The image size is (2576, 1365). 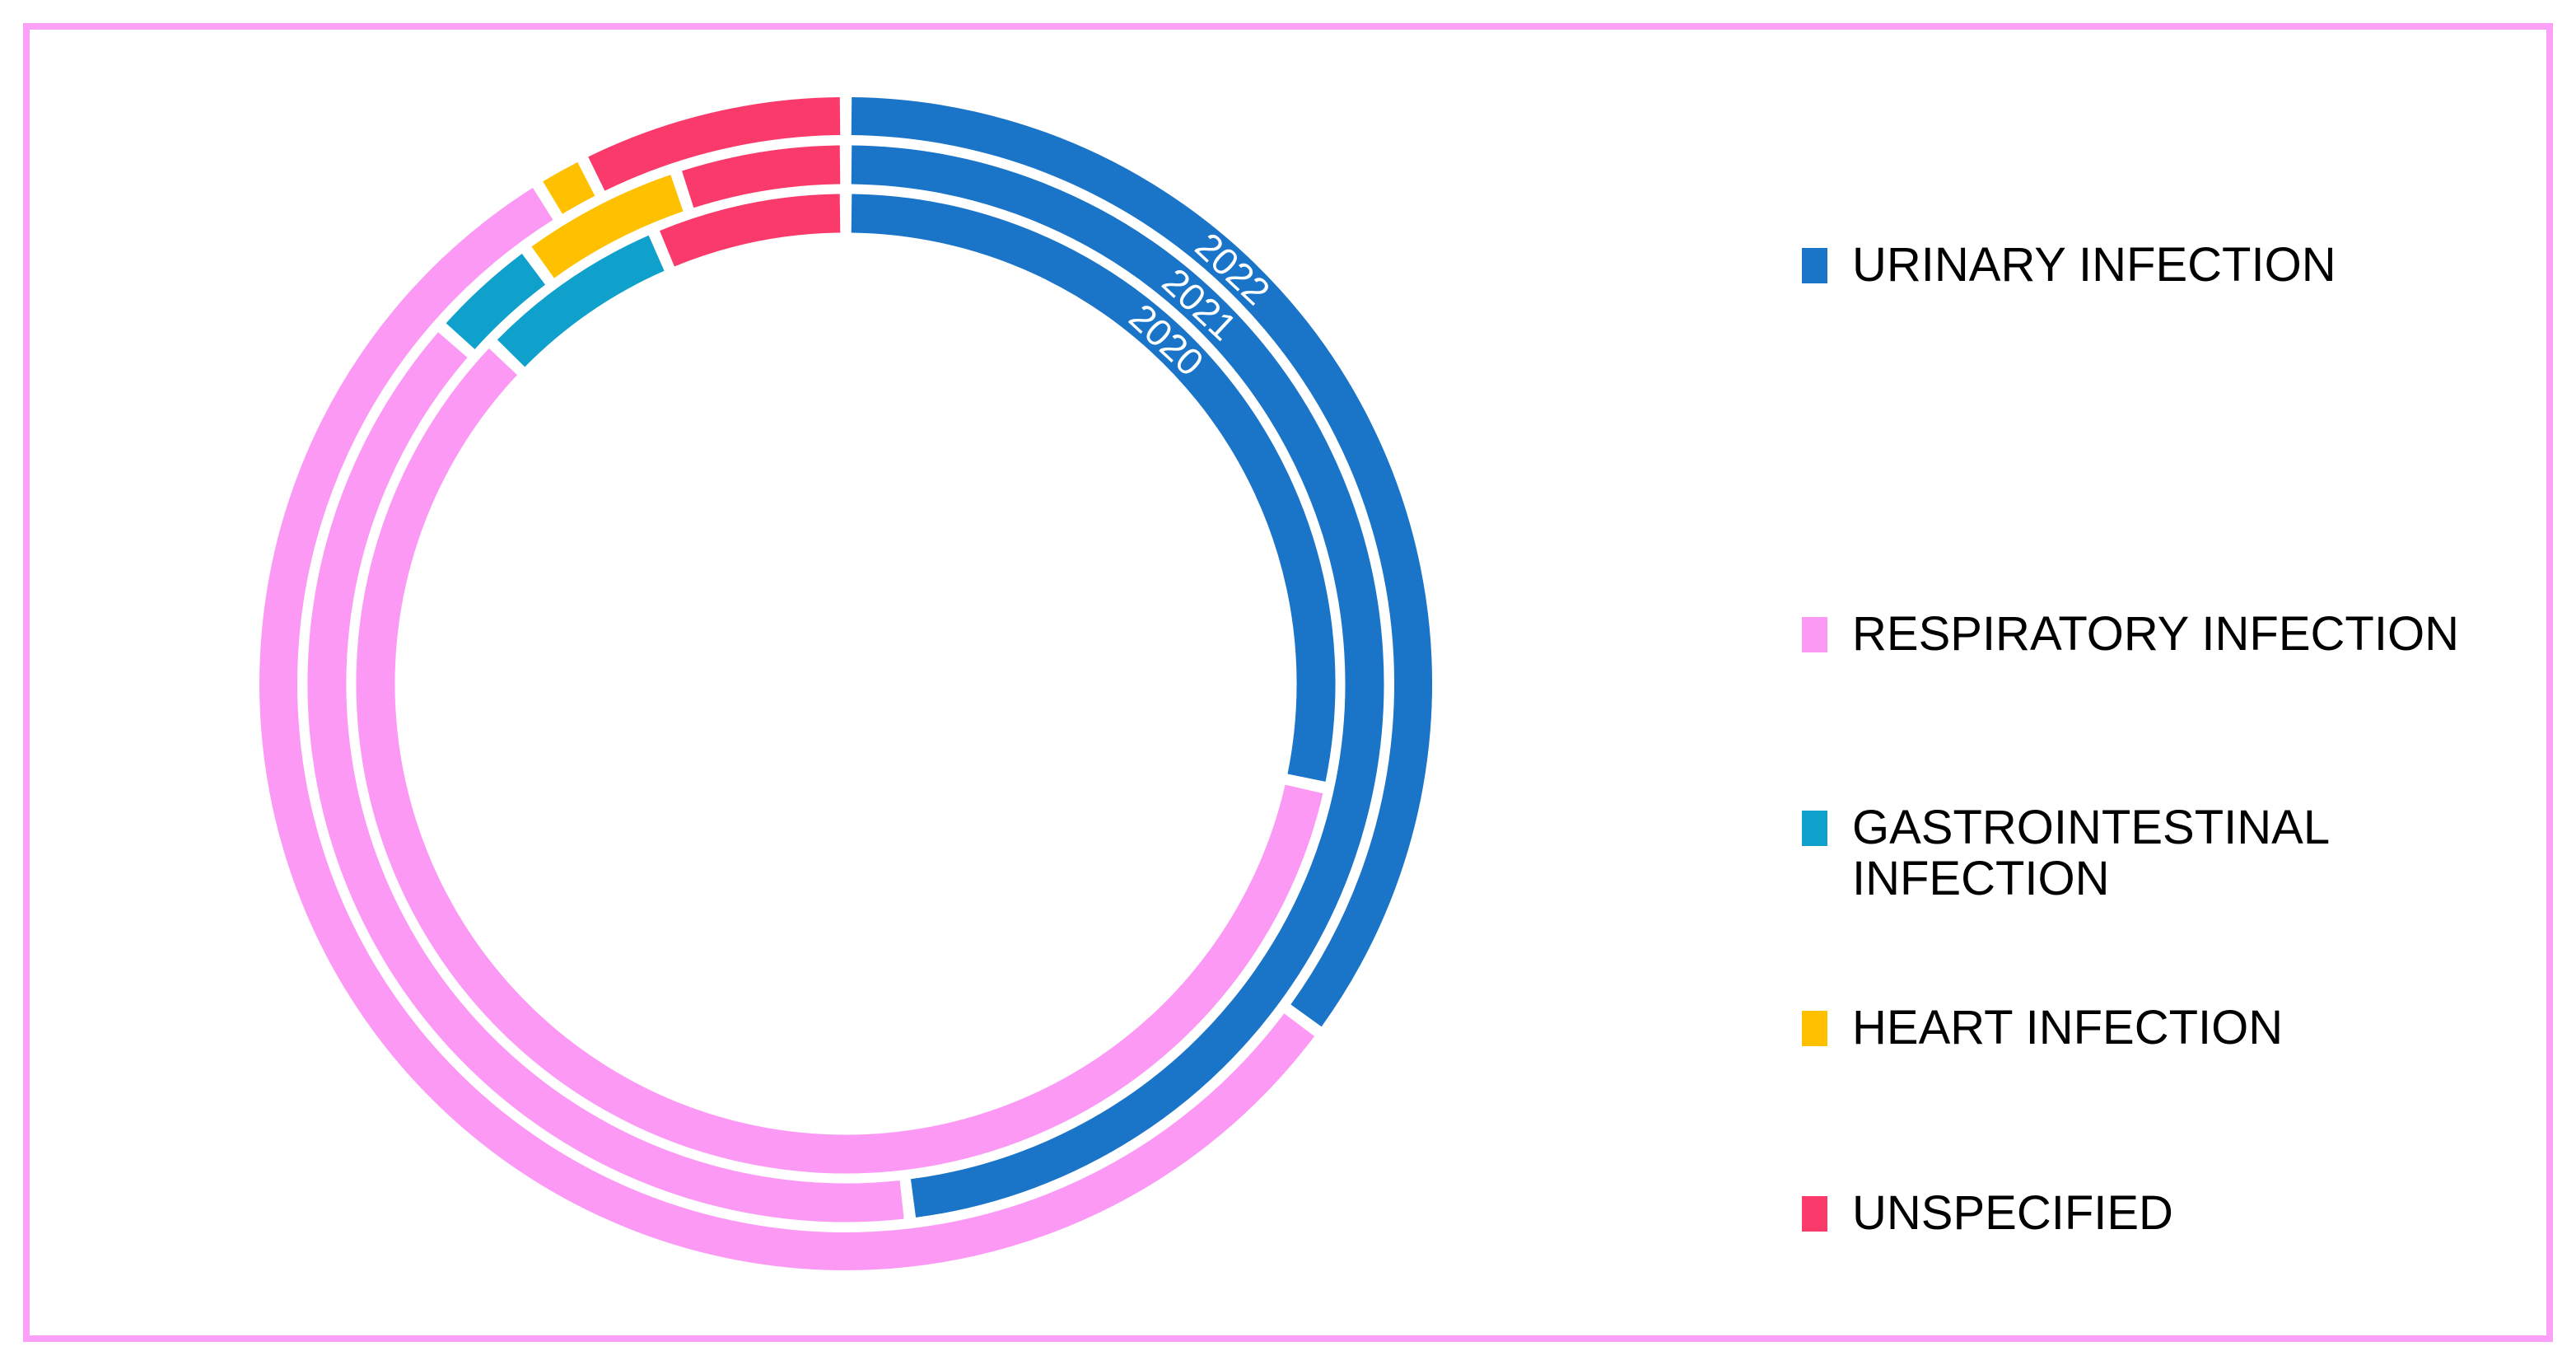 I want to click on legend-item-heart-infection: HEART INFECTION, so click(x=2164, y=1028).